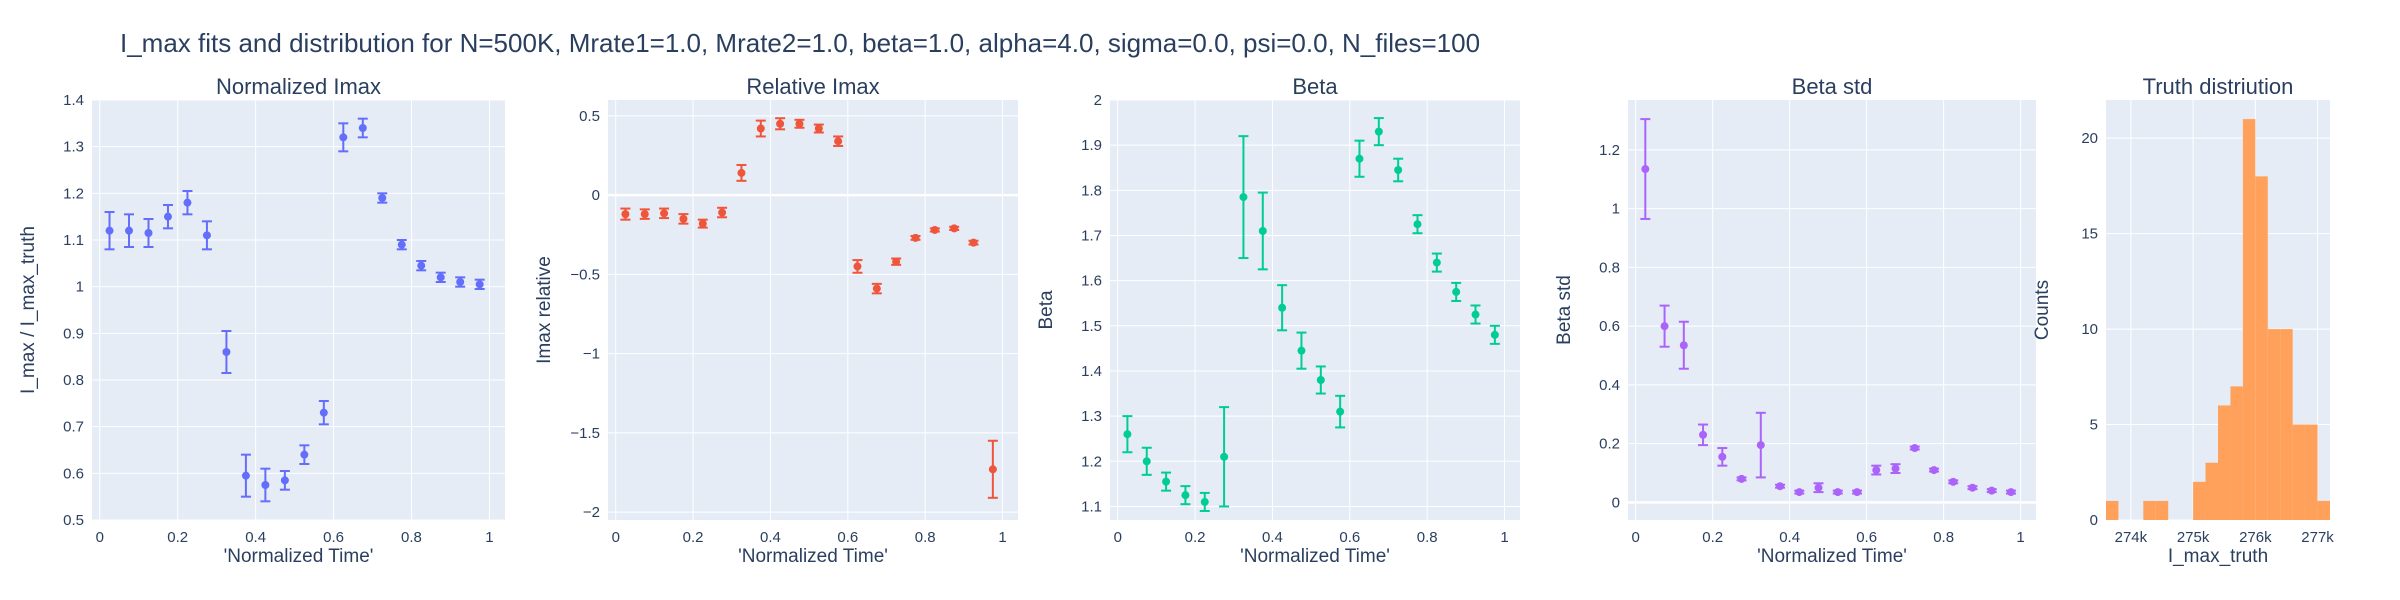 The image size is (2400, 600). Describe the element at coordinates (1609, 444) in the screenshot. I see `y-tick-label: 0.2` at that location.